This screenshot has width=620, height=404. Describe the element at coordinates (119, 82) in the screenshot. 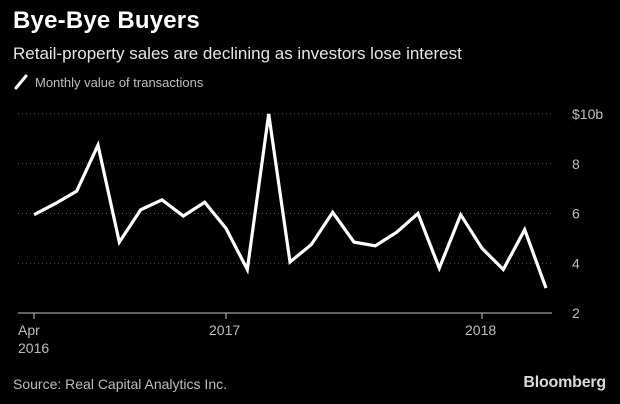

I see `legend-label: Monthly value of transactions` at that location.